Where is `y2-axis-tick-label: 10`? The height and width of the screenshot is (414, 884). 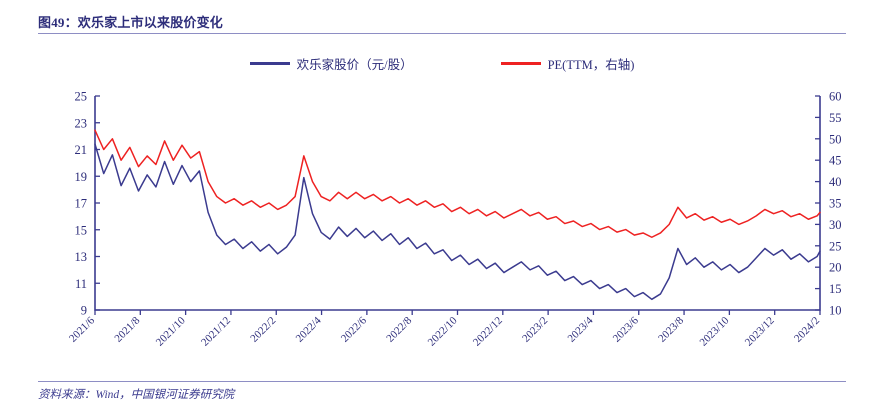
y2-axis-tick-label: 10 is located at coordinates (835, 311).